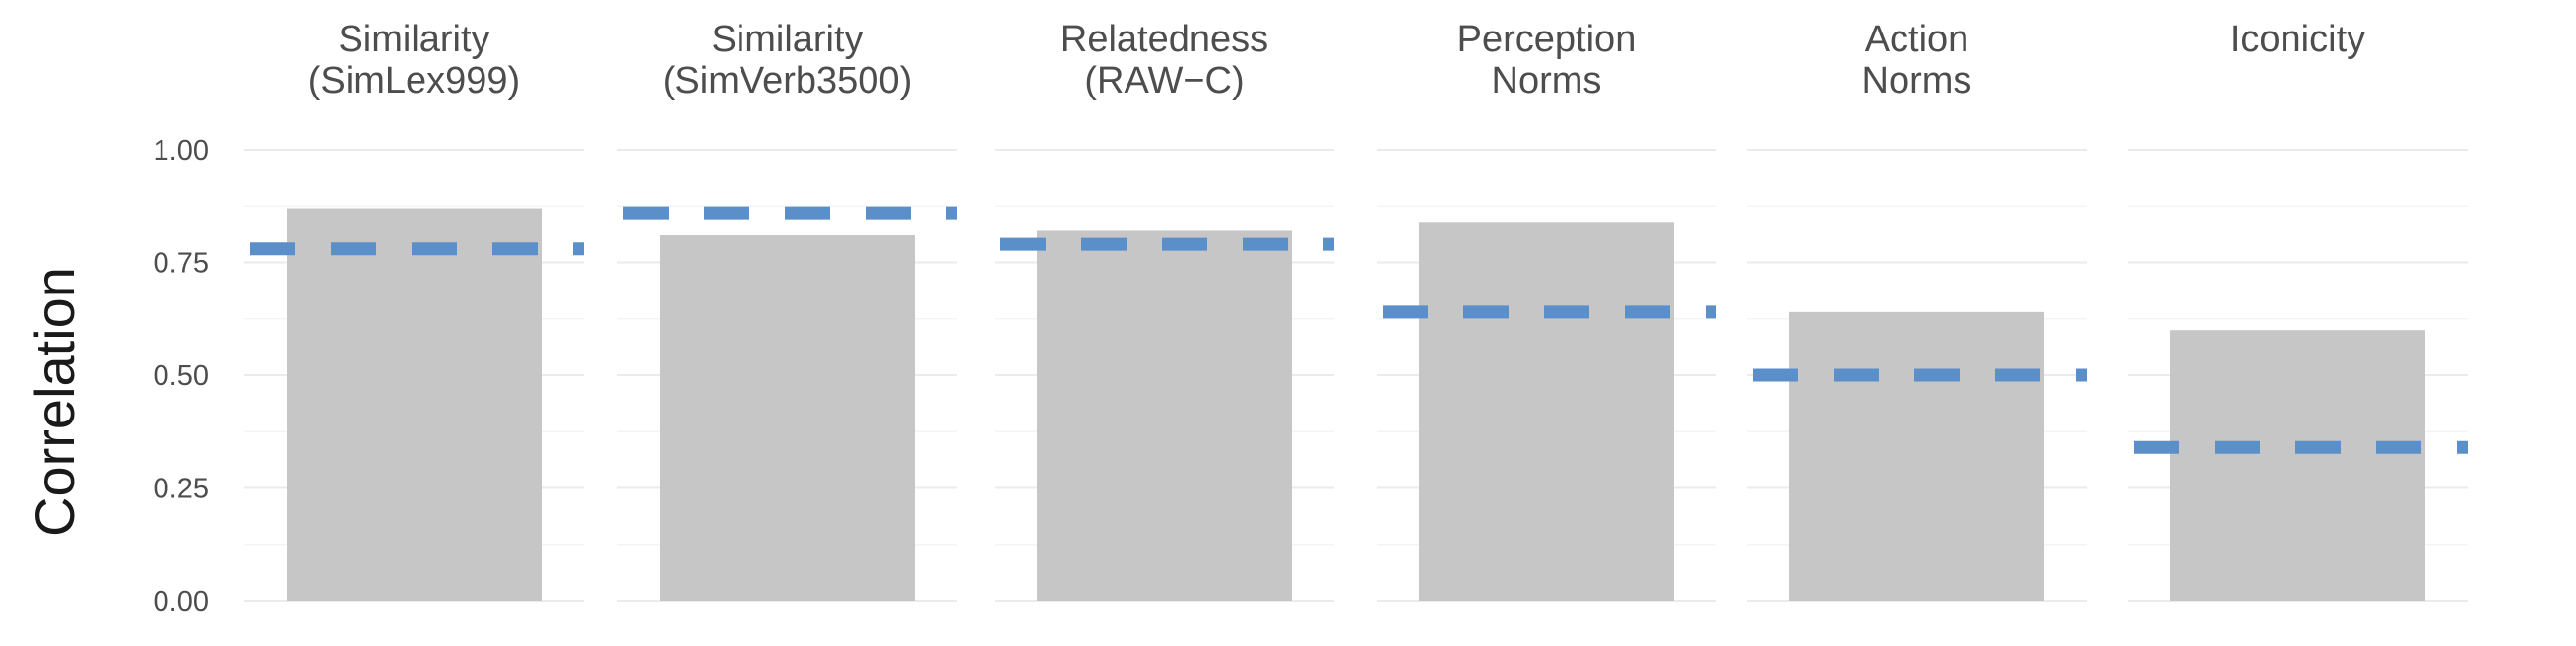 The height and width of the screenshot is (646, 2576). Describe the element at coordinates (2297, 39) in the screenshot. I see `facet-title-line: Iconicity` at that location.